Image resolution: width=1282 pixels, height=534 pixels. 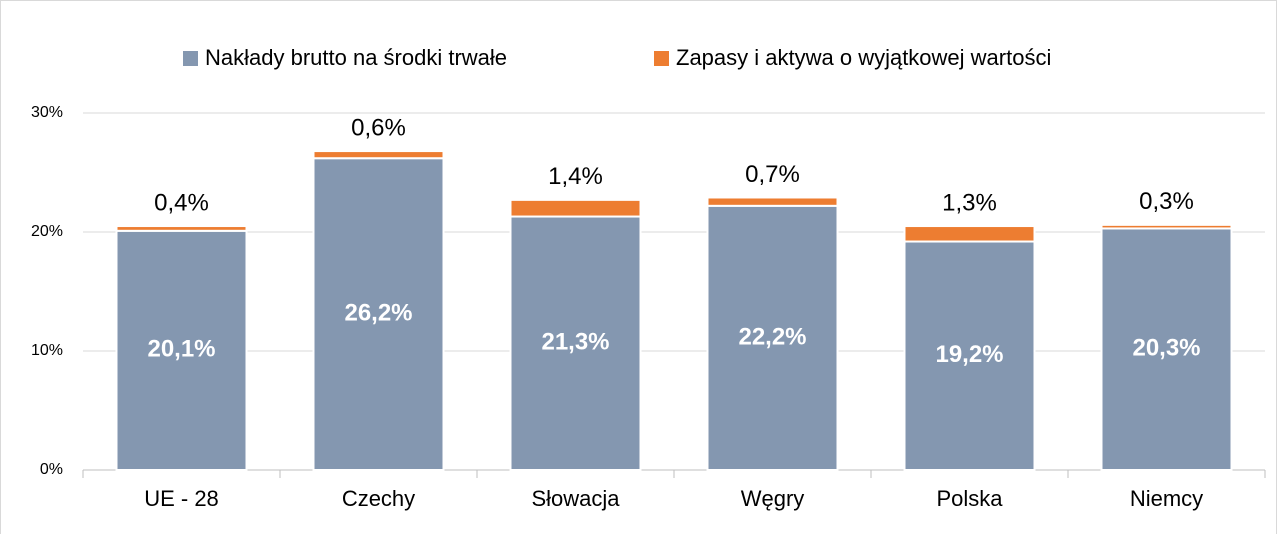 I want to click on x-tick-label: Węgry, so click(x=773, y=498).